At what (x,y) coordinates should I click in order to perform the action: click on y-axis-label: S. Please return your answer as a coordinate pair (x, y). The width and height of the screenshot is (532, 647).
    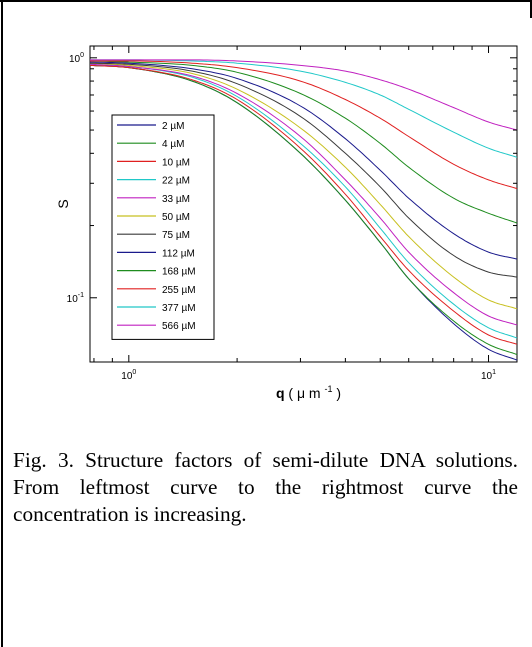
    Looking at the image, I should click on (63, 203).